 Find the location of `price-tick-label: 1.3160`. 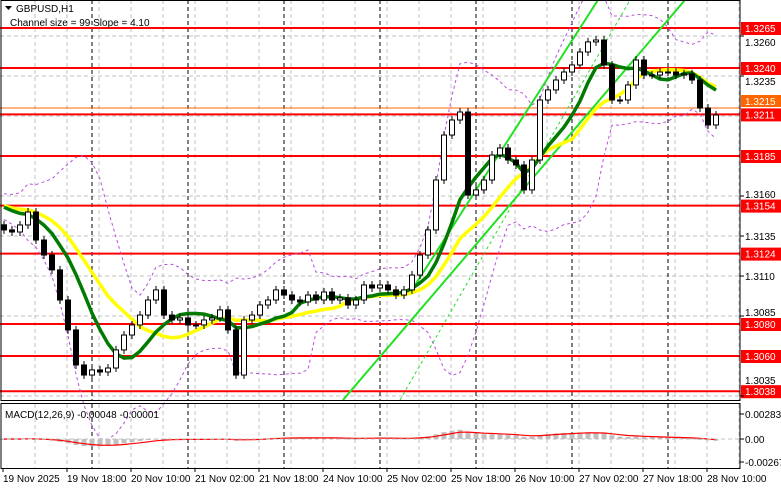

price-tick-label: 1.3160 is located at coordinates (760, 195).